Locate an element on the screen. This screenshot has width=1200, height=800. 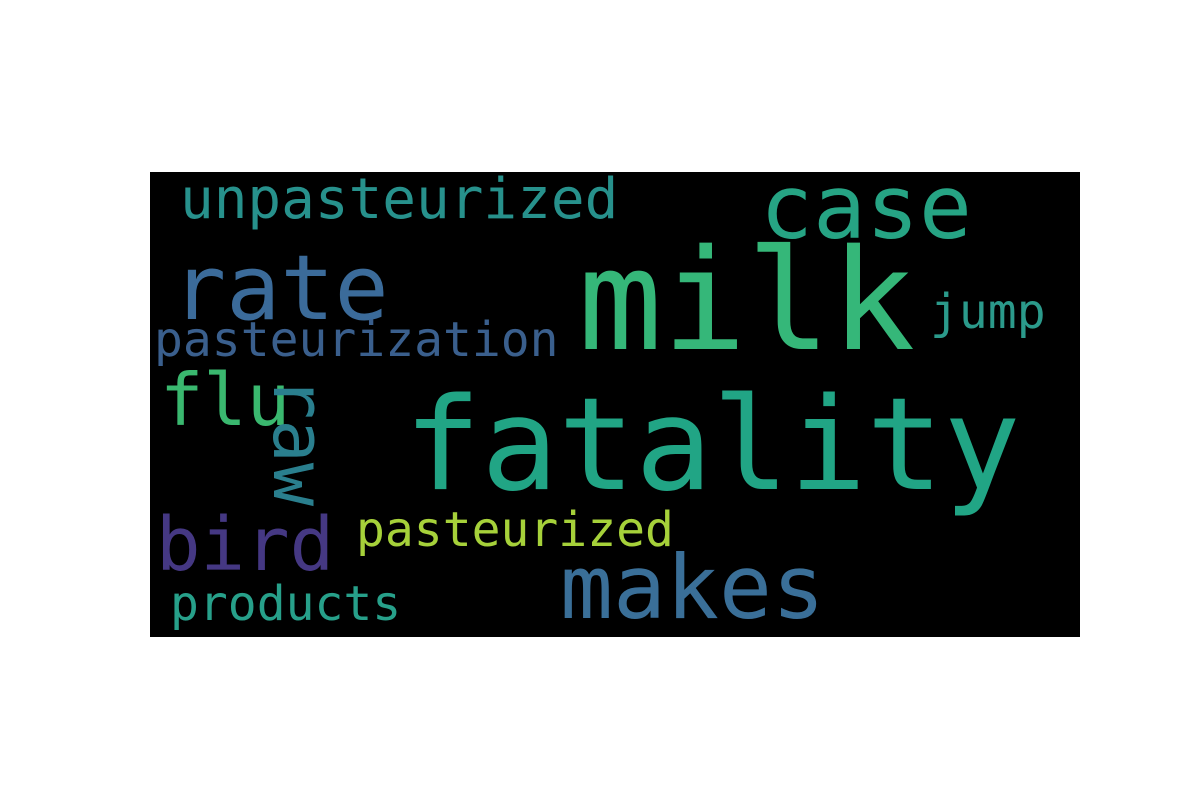
word-bird: bird is located at coordinates (245, 545).